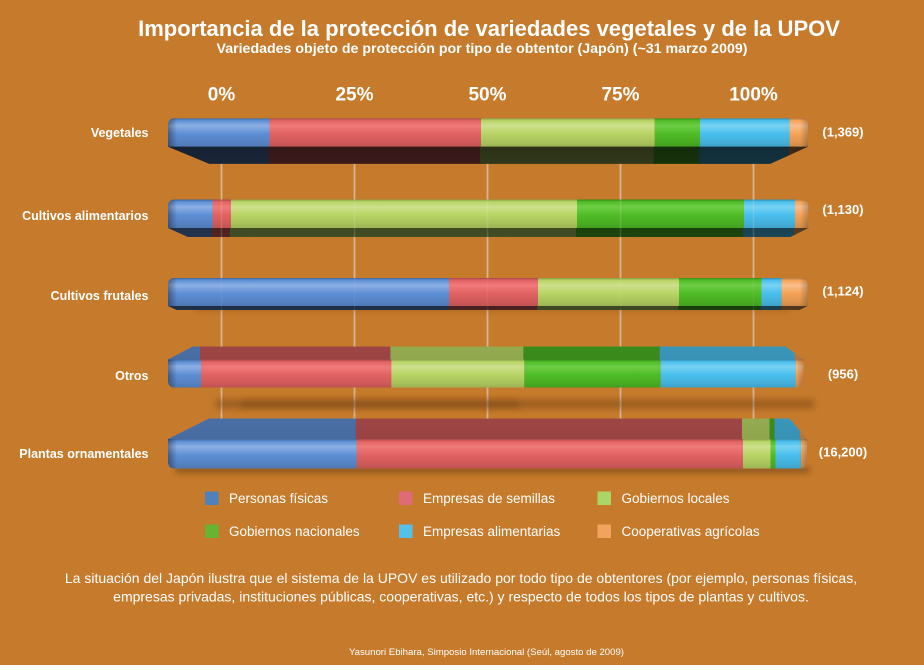 This screenshot has width=924, height=670. I want to click on svg-text: Cultivos frutales, so click(100, 296).